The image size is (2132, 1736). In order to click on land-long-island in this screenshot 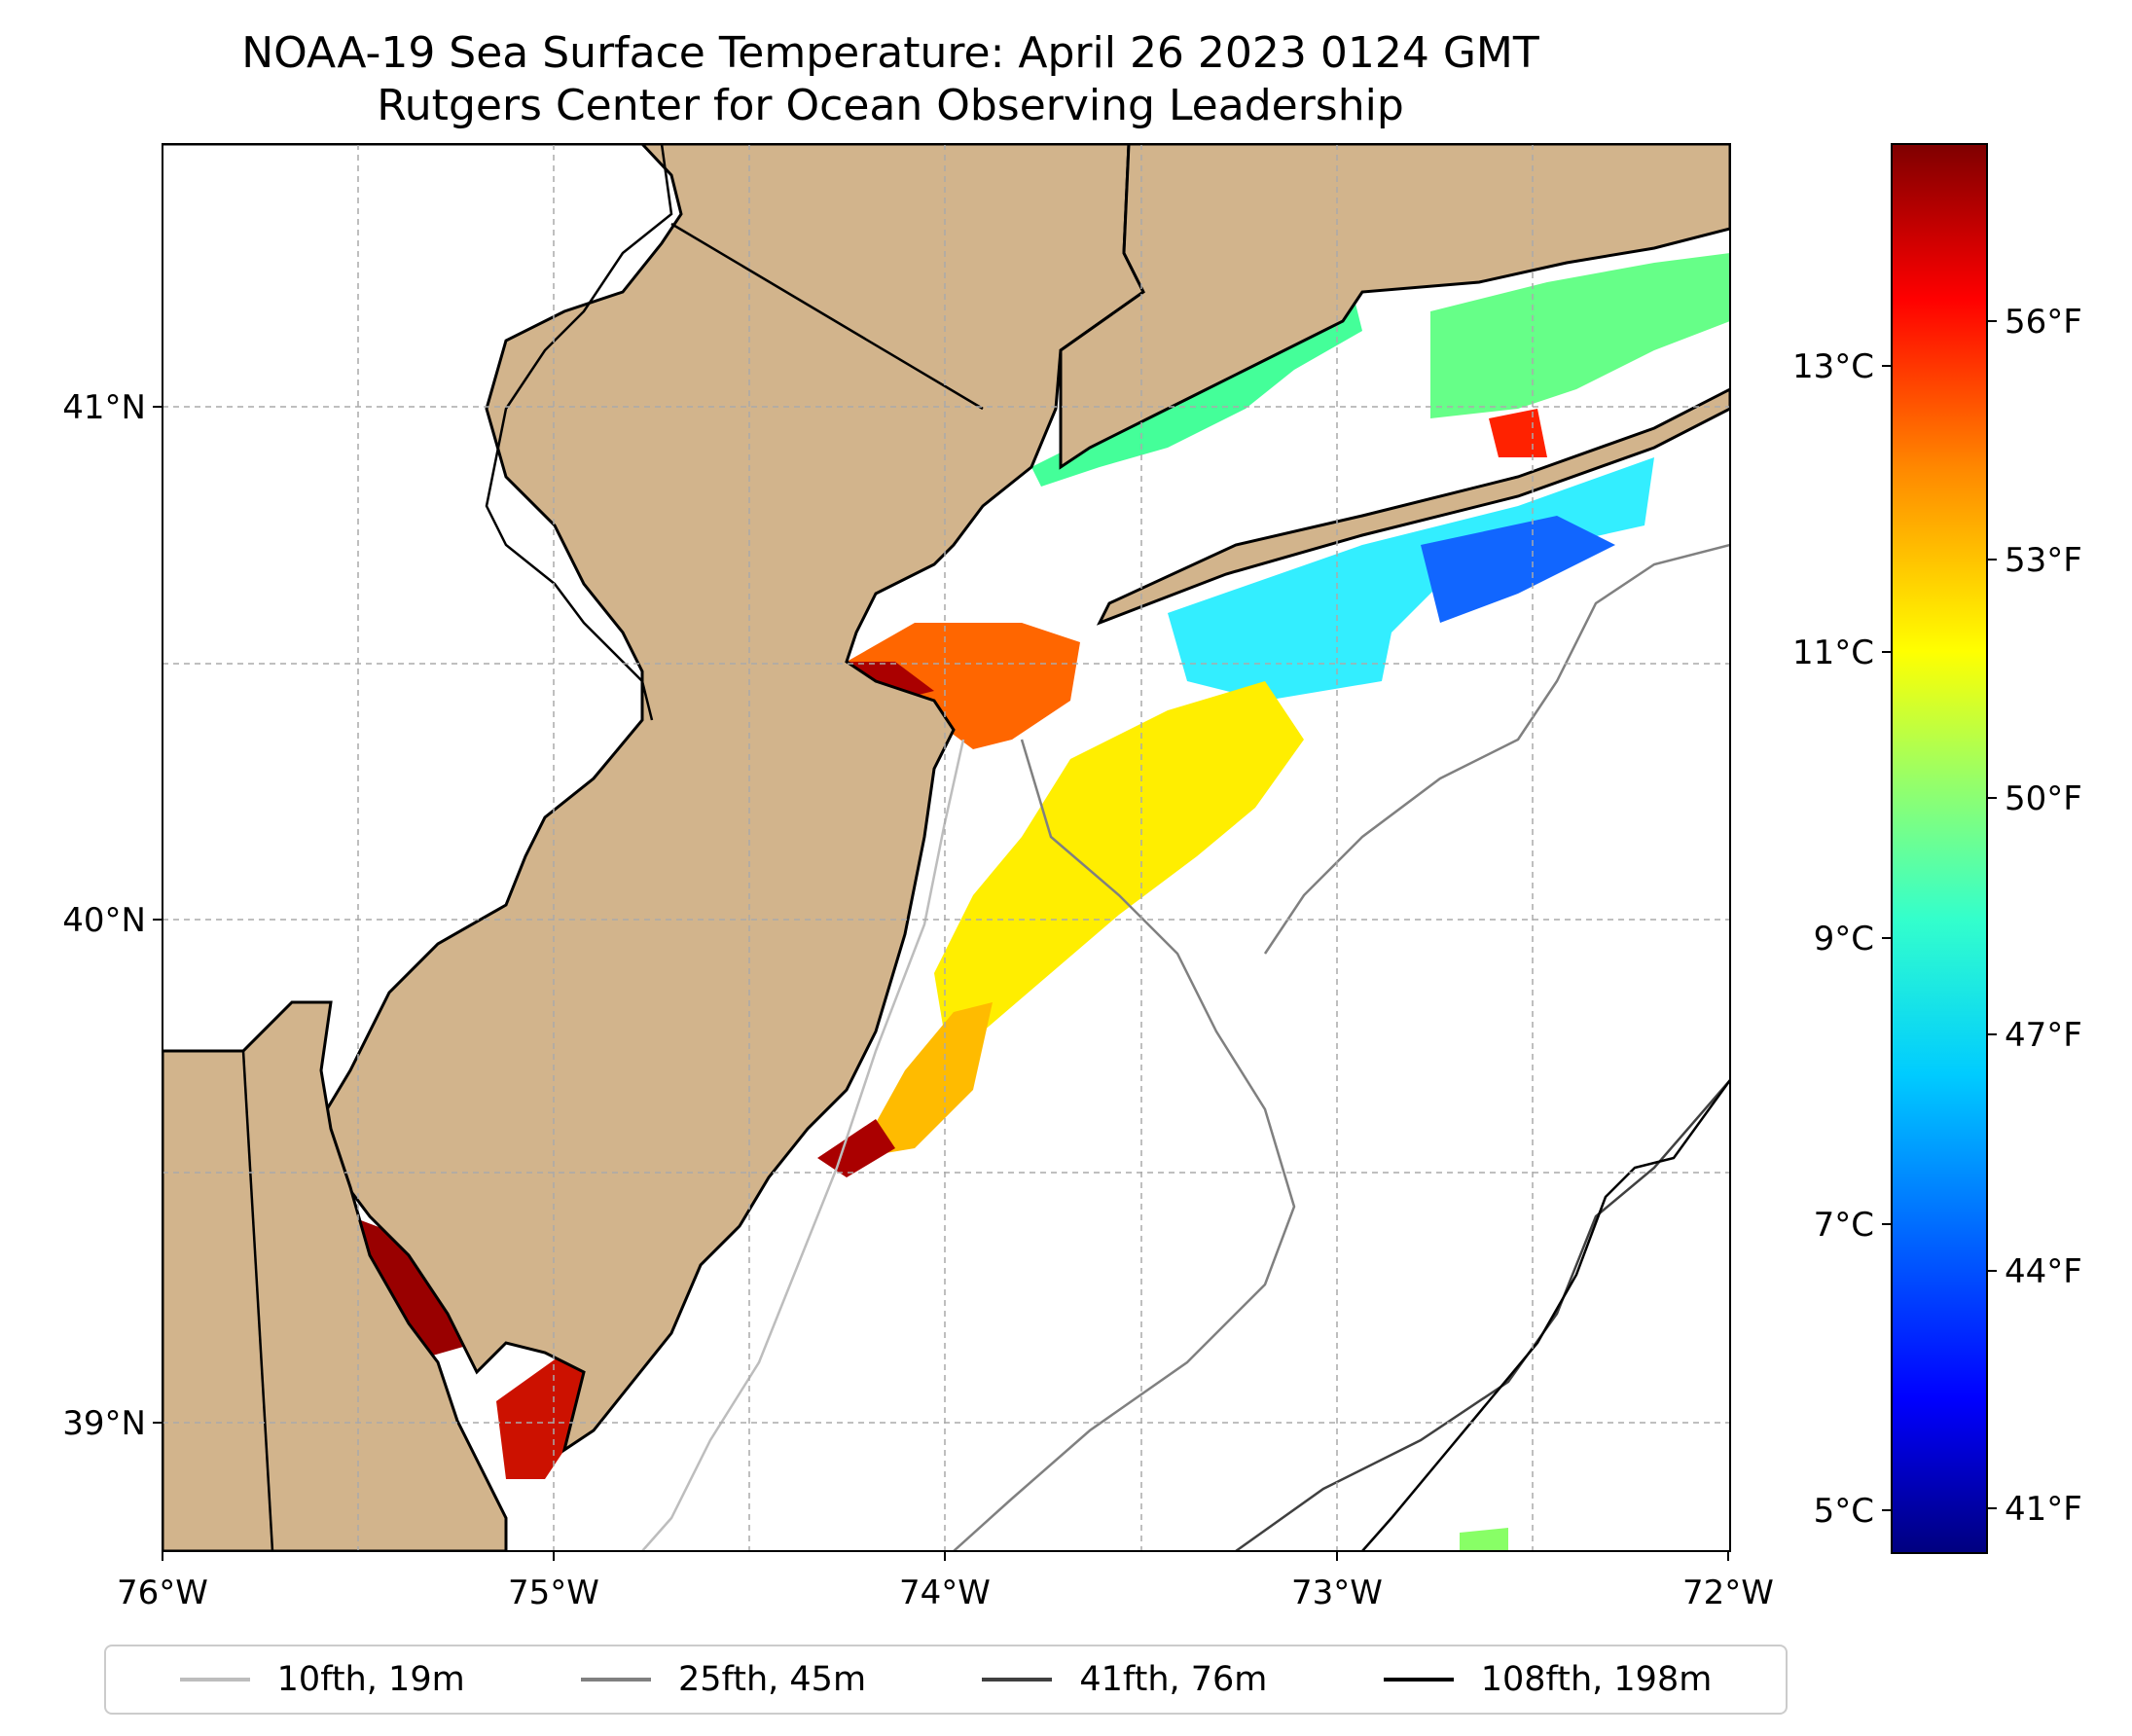, I will do `click(1413, 507)`.